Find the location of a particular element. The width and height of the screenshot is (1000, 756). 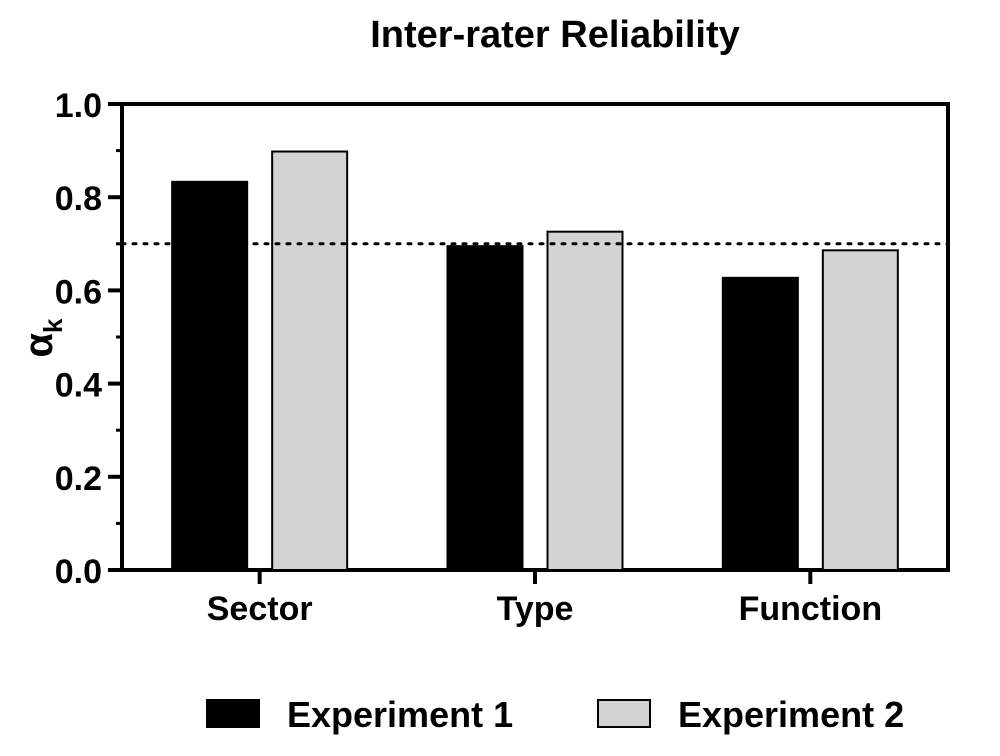

y-axis-label-sub: k is located at coordinates (53, 325).